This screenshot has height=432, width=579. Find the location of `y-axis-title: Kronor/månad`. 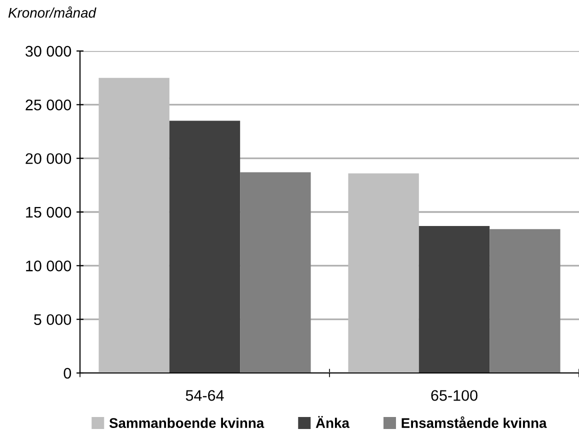

y-axis-title: Kronor/månad is located at coordinates (52, 12).